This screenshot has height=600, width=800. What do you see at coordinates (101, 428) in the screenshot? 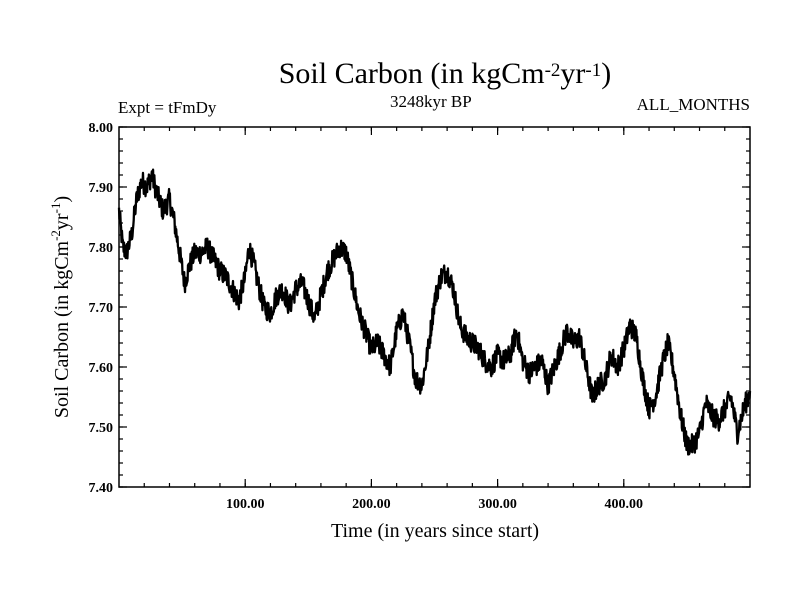
I see `y-tick-label: 7.50` at bounding box center [101, 428].